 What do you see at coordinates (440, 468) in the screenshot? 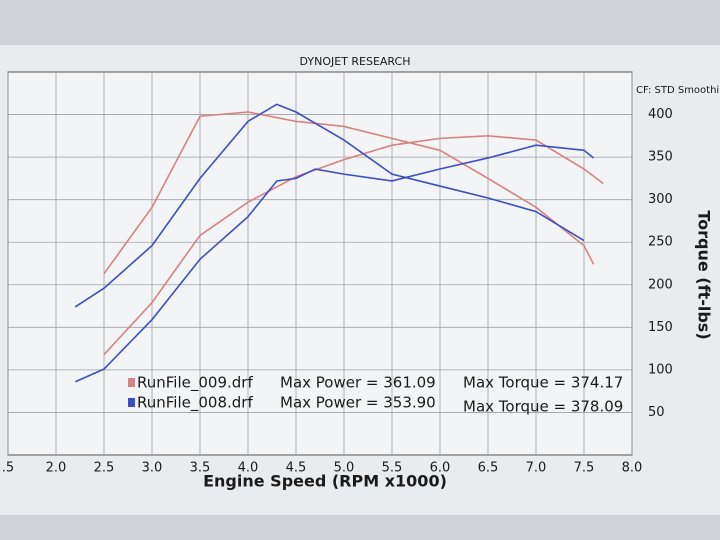
I see `x-tick-label: 6.0` at bounding box center [440, 468].